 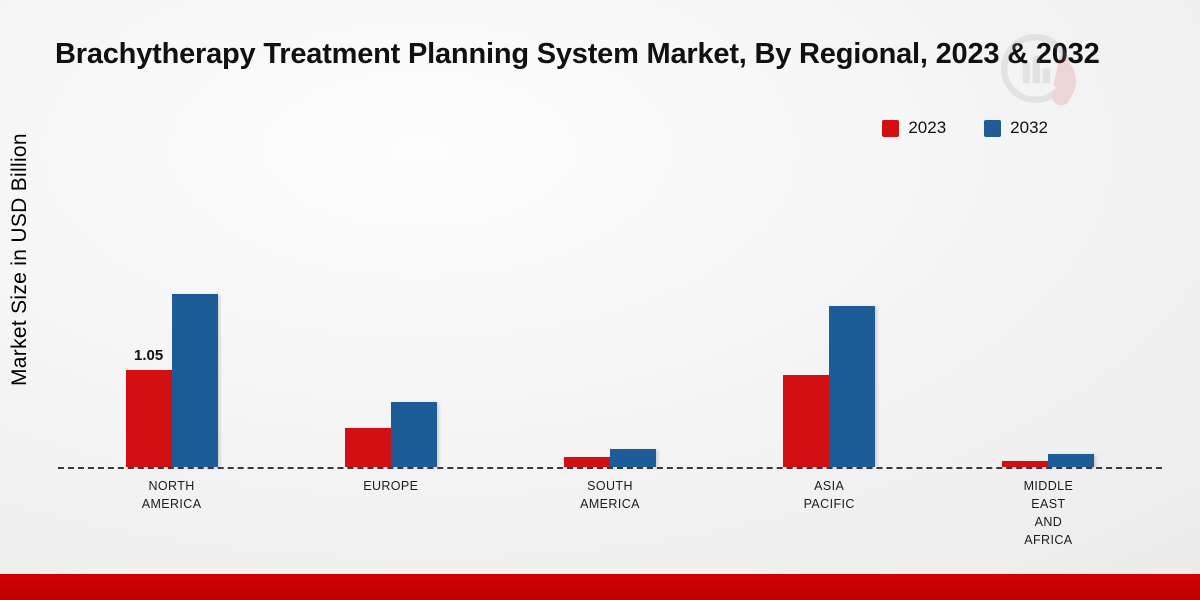 What do you see at coordinates (609, 389) in the screenshot?
I see `bar-group: SOUTH AMERICA` at bounding box center [609, 389].